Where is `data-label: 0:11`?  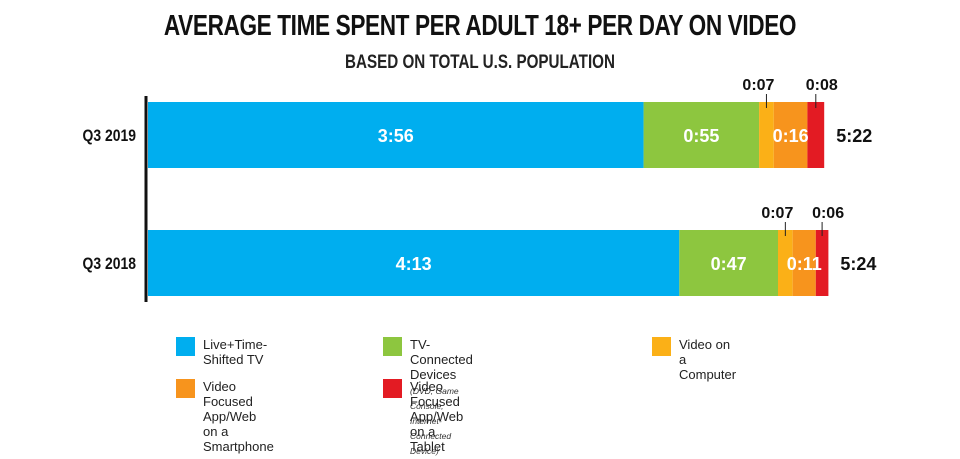 data-label: 0:11 is located at coordinates (804, 264).